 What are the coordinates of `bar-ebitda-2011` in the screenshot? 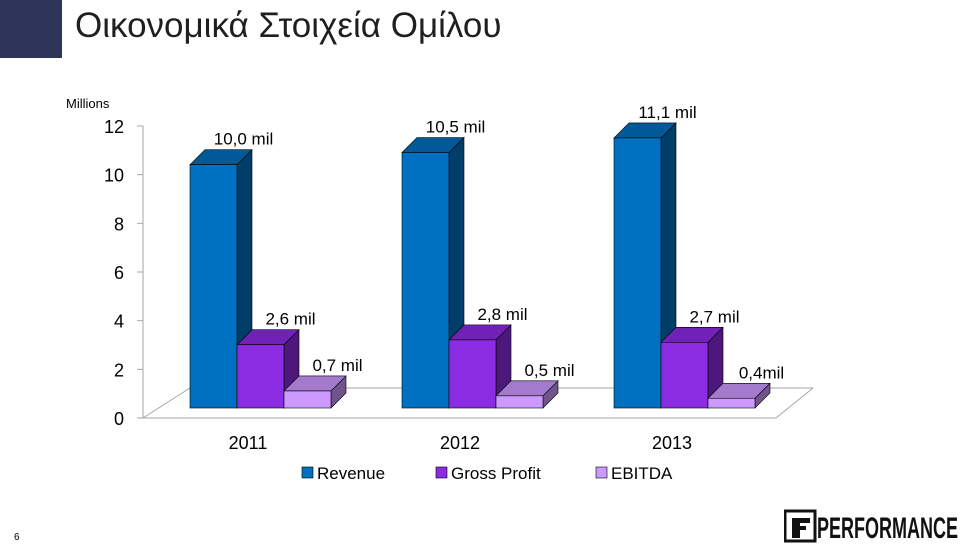 It's located at (307, 399).